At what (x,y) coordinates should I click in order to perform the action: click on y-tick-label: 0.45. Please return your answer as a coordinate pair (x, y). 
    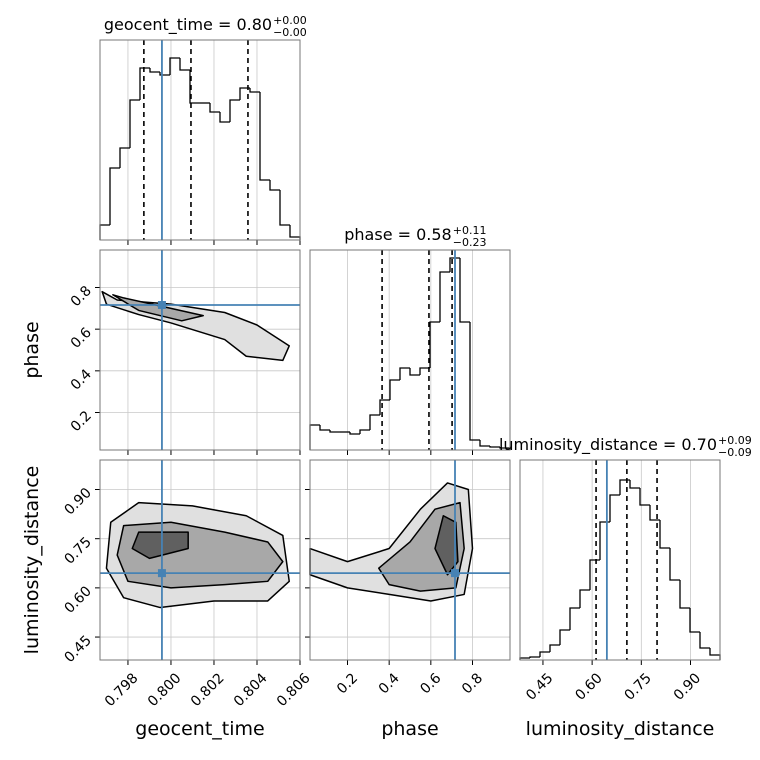
    Looking at the image, I should click on (77, 649).